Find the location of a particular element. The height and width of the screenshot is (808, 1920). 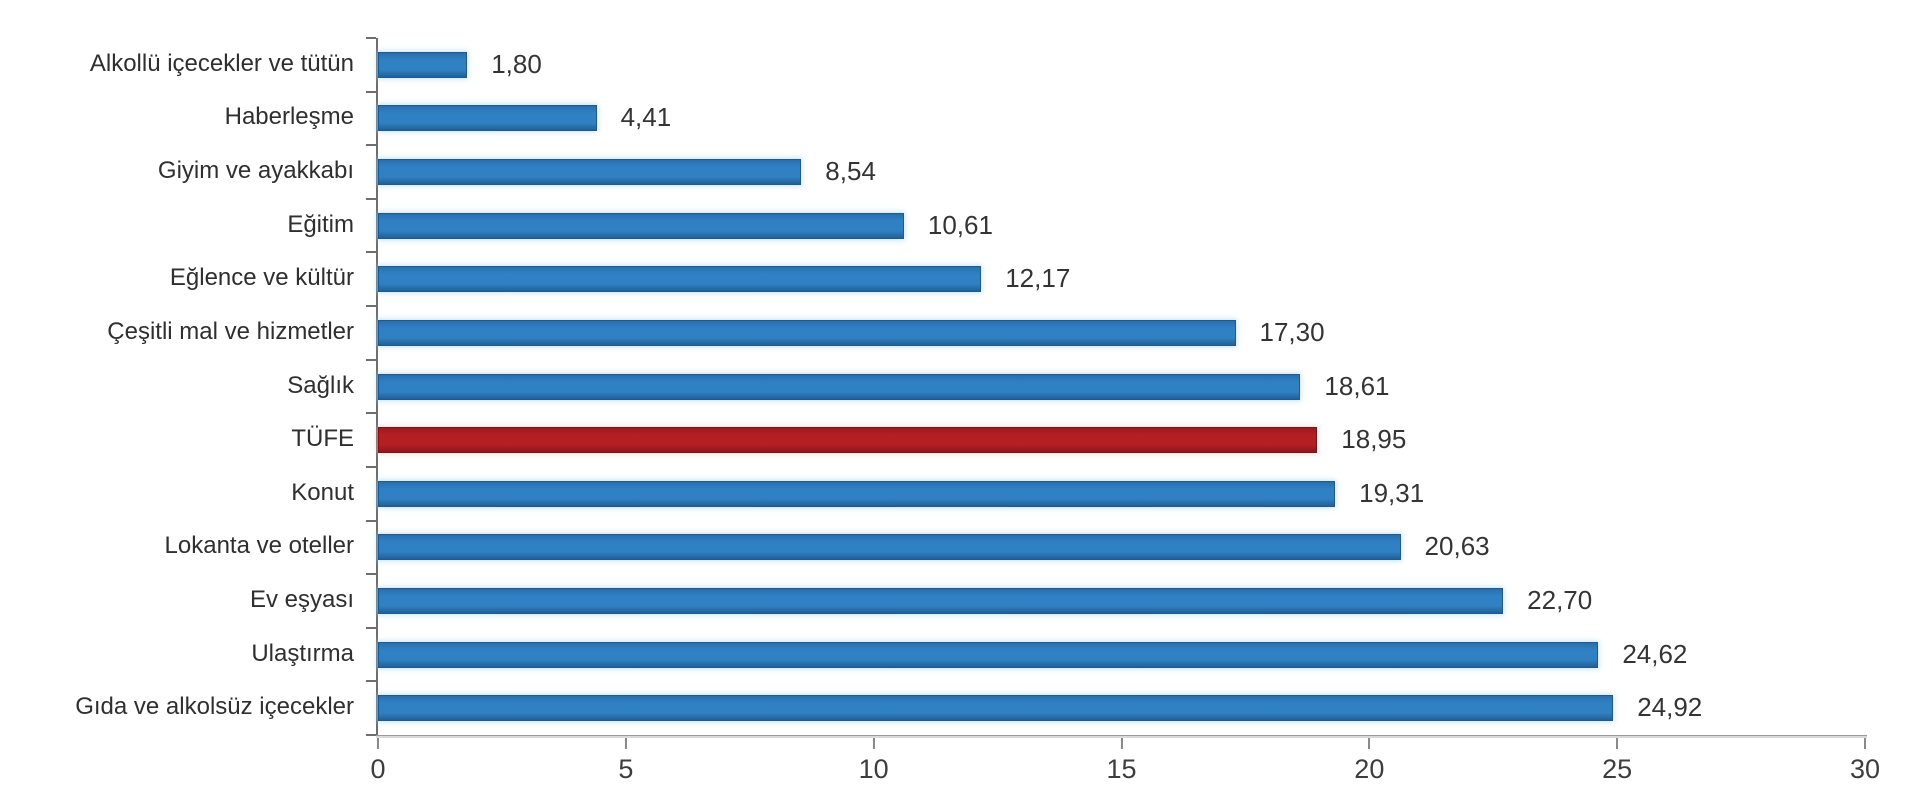

category-label: Haberleşme is located at coordinates (289, 117).